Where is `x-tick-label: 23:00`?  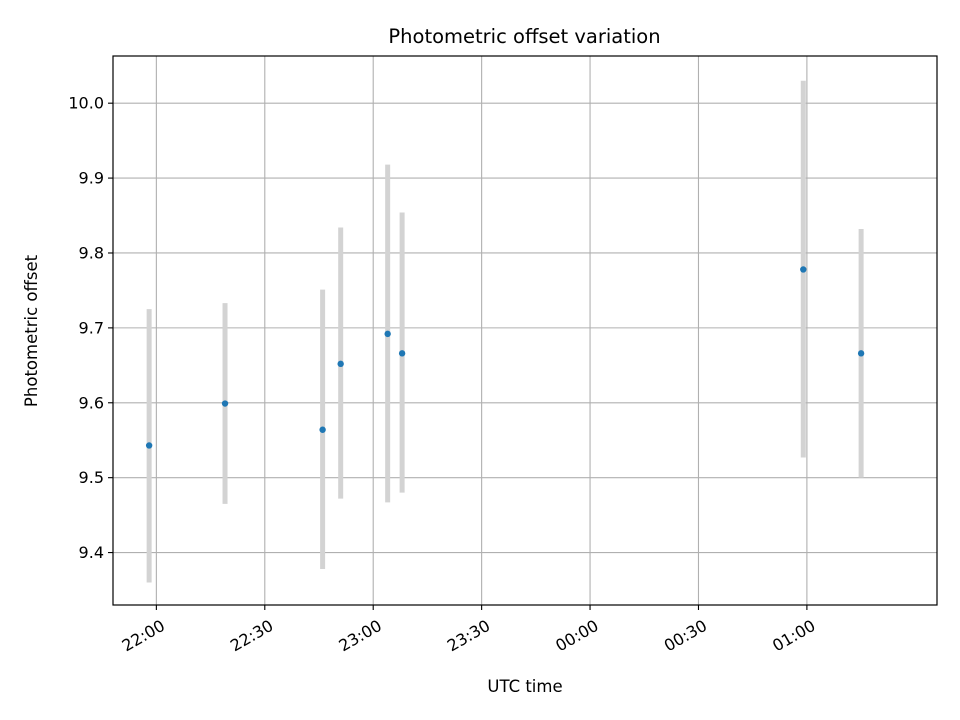 x-tick-label: 23:00 is located at coordinates (359, 636).